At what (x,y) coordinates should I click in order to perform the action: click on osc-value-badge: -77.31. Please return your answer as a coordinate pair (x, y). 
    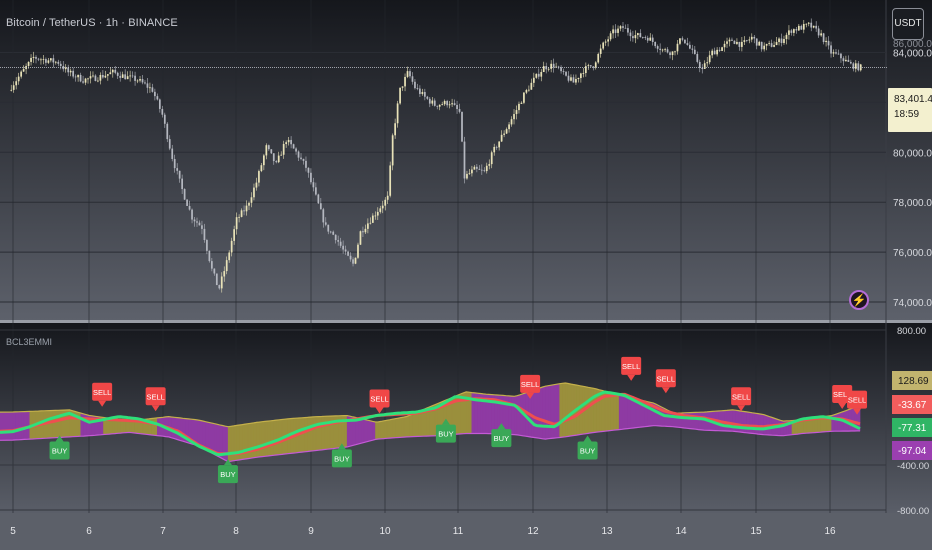
    Looking at the image, I should click on (912, 427).